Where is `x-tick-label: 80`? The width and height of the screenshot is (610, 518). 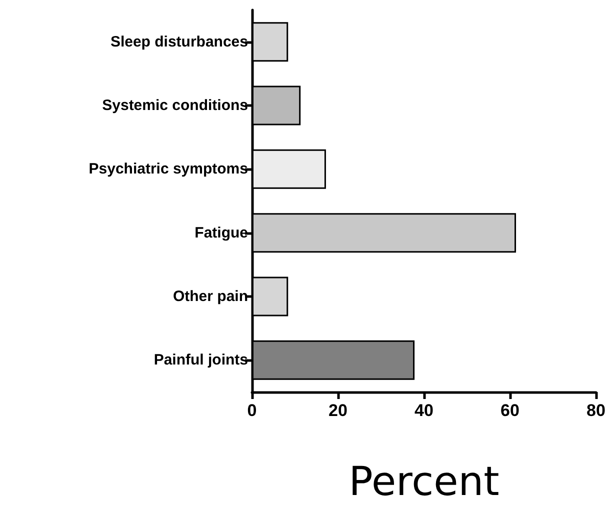 x-tick-label: 80 is located at coordinates (596, 410).